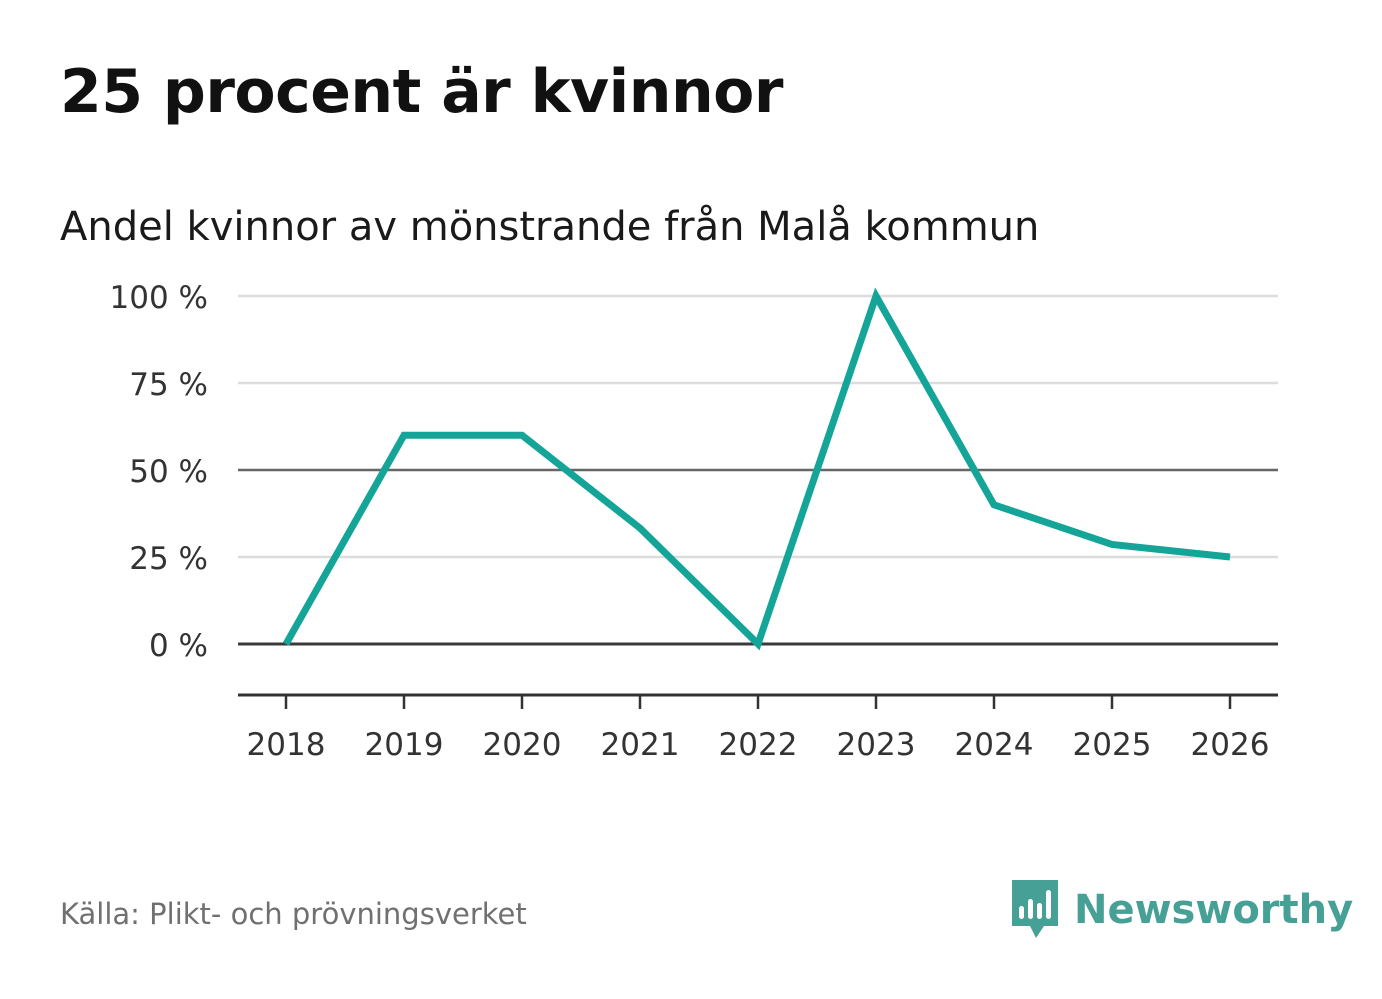  I want to click on x-tick-label: 2023, so click(876, 745).